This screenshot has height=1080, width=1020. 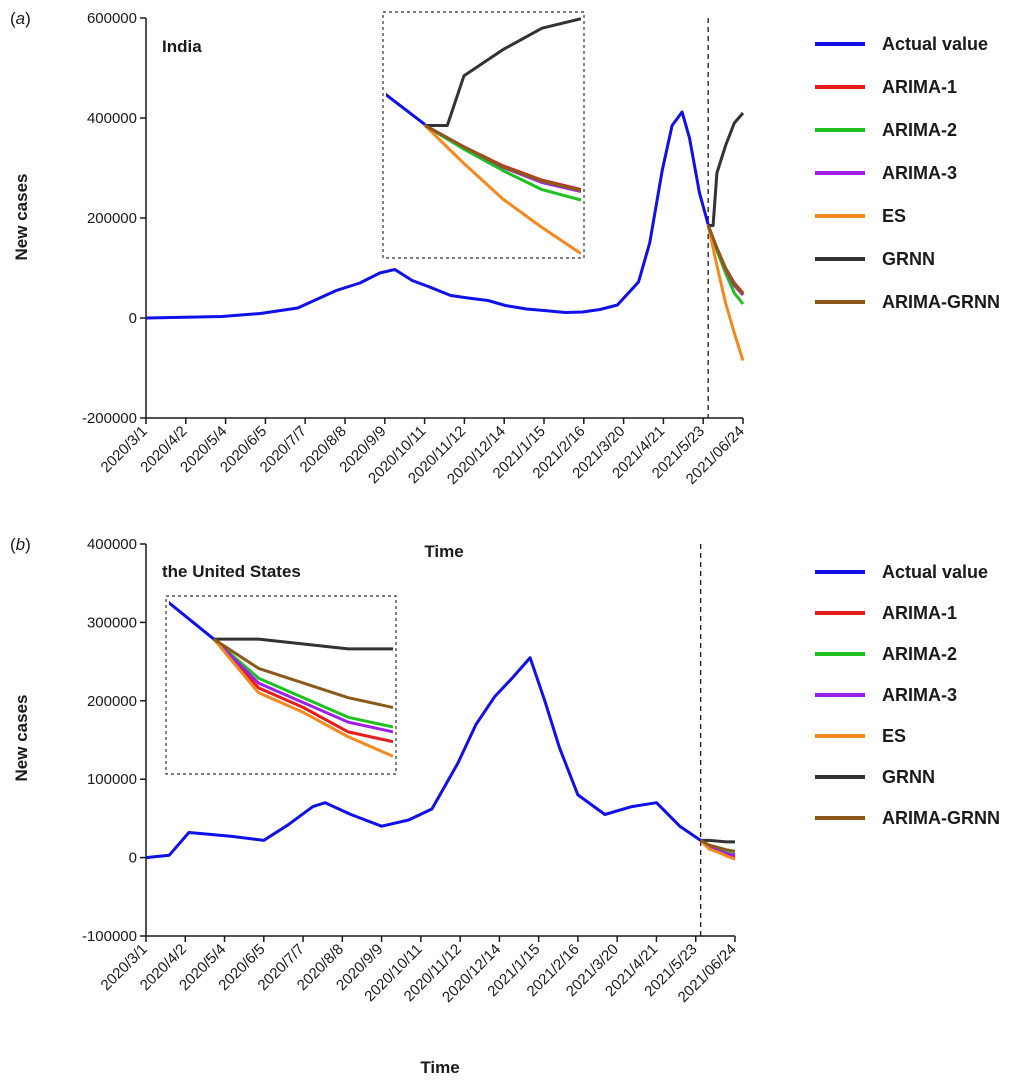 I want to click on y-tick-label: -100000, so click(x=109, y=936).